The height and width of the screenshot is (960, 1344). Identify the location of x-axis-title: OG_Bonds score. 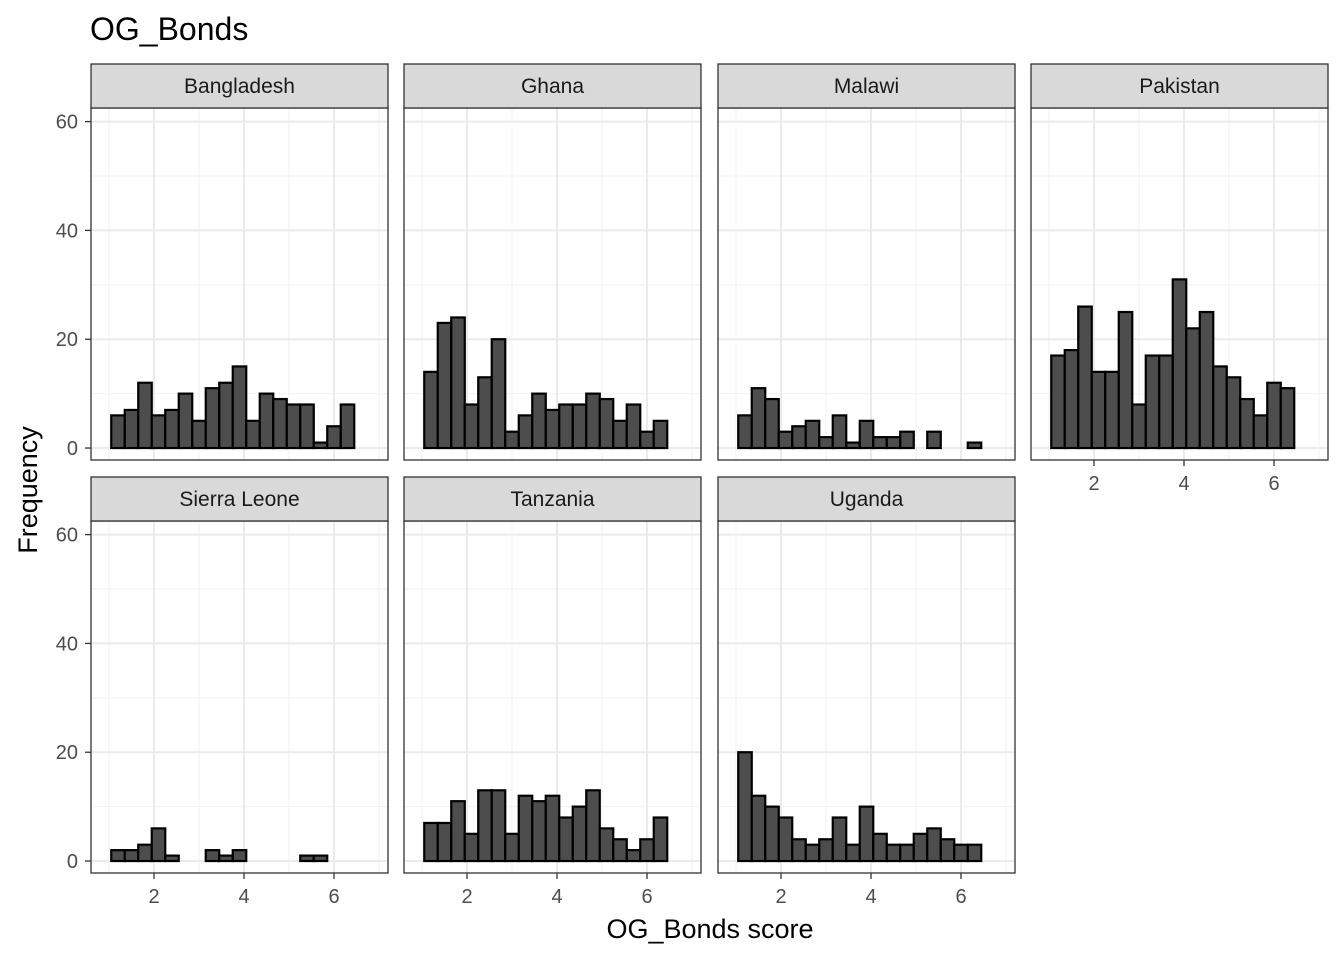
(709, 929).